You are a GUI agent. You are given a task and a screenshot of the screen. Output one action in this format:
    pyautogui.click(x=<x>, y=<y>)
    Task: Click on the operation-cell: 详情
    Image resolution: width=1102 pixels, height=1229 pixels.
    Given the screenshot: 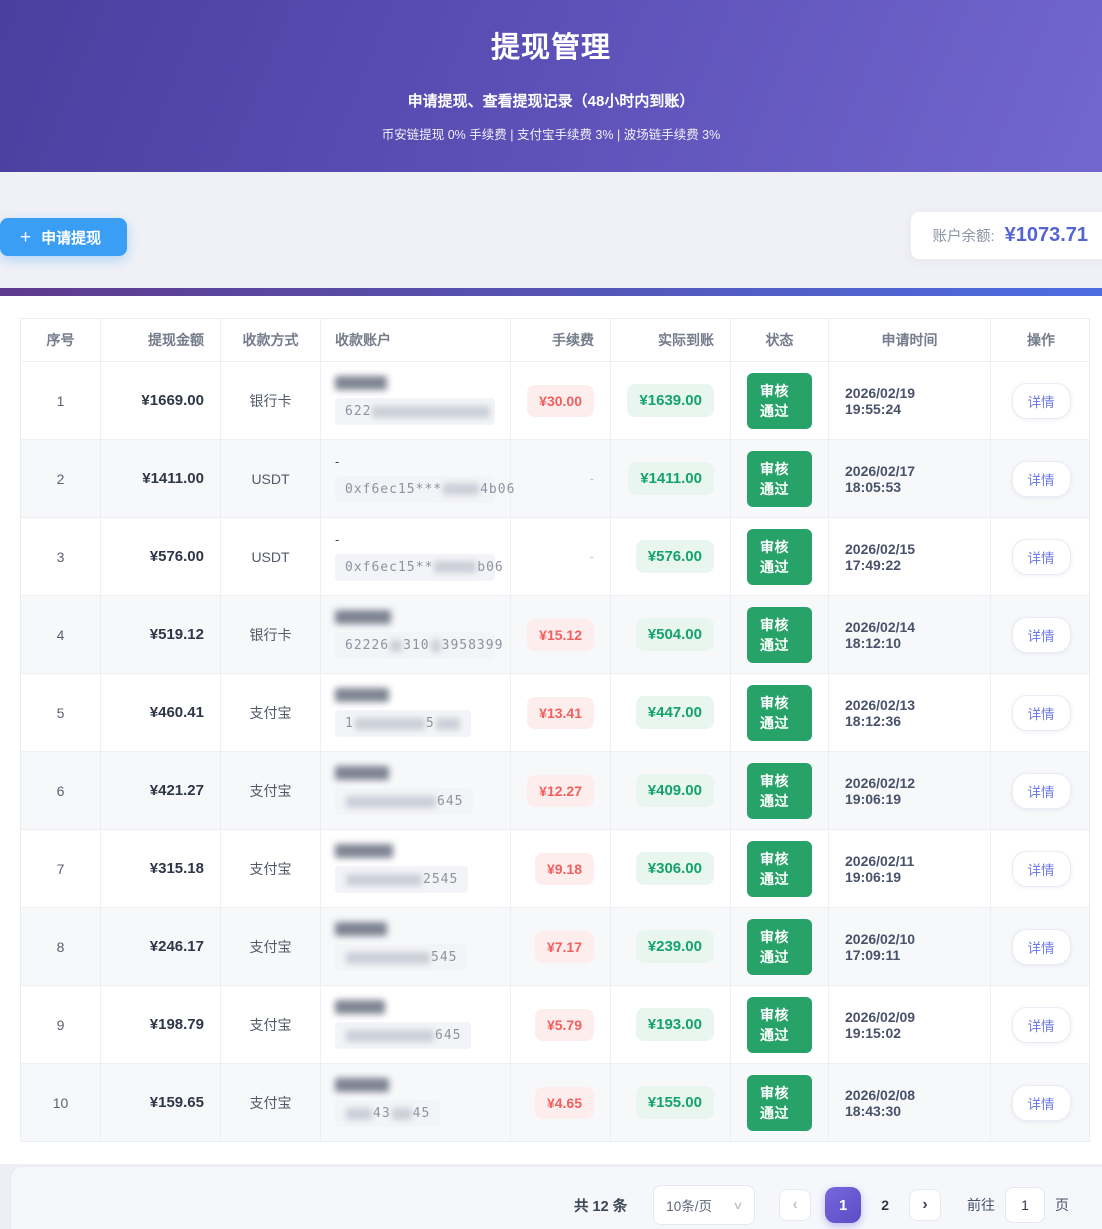 What is the action you would take?
    pyautogui.click(x=1041, y=634)
    